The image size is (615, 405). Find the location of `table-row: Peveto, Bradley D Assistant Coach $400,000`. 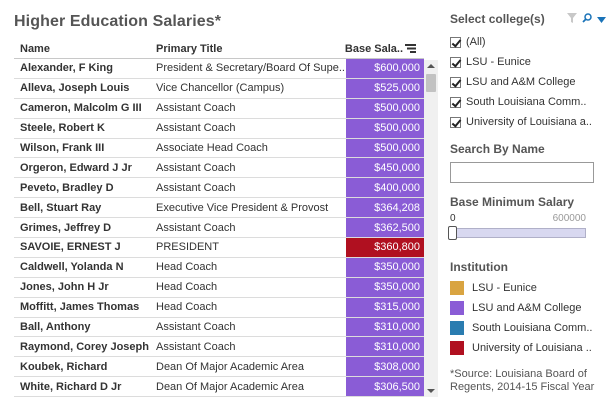

table-row: Peveto, Bradley D Assistant Coach $400,000 is located at coordinates (219, 188).